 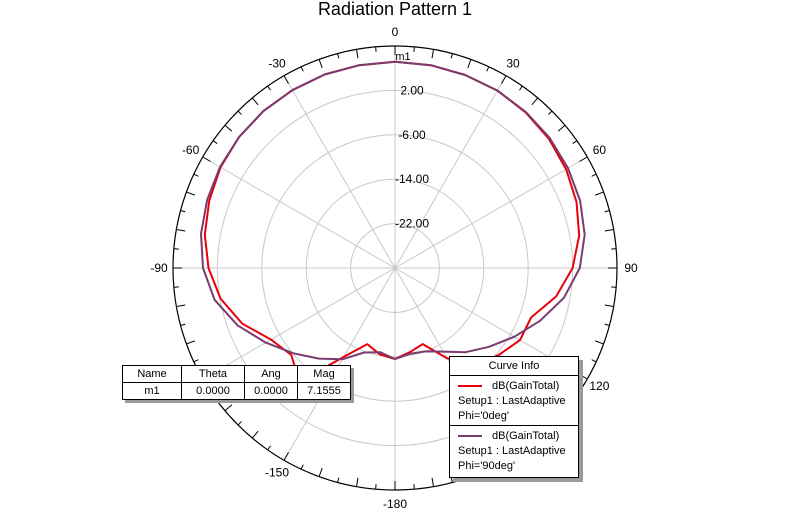 What do you see at coordinates (631, 268) in the screenshot?
I see `angle-tick-label: 90` at bounding box center [631, 268].